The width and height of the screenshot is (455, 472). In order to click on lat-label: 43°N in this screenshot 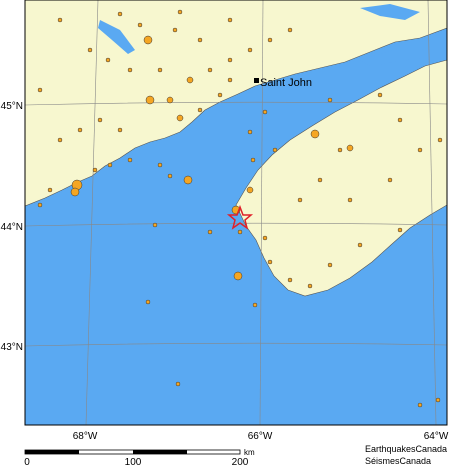, I will do `click(12, 347)`.